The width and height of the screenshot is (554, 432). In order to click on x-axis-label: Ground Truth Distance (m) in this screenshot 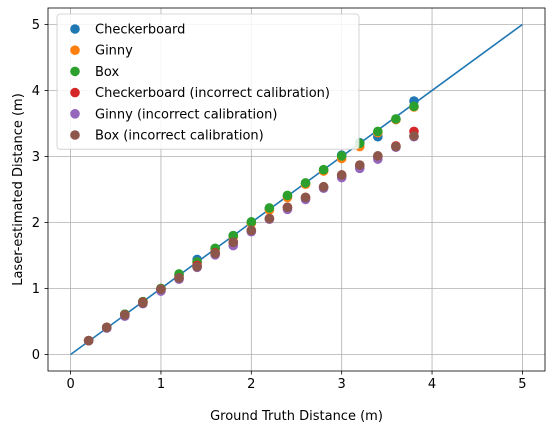, I will do `click(296, 416)`.